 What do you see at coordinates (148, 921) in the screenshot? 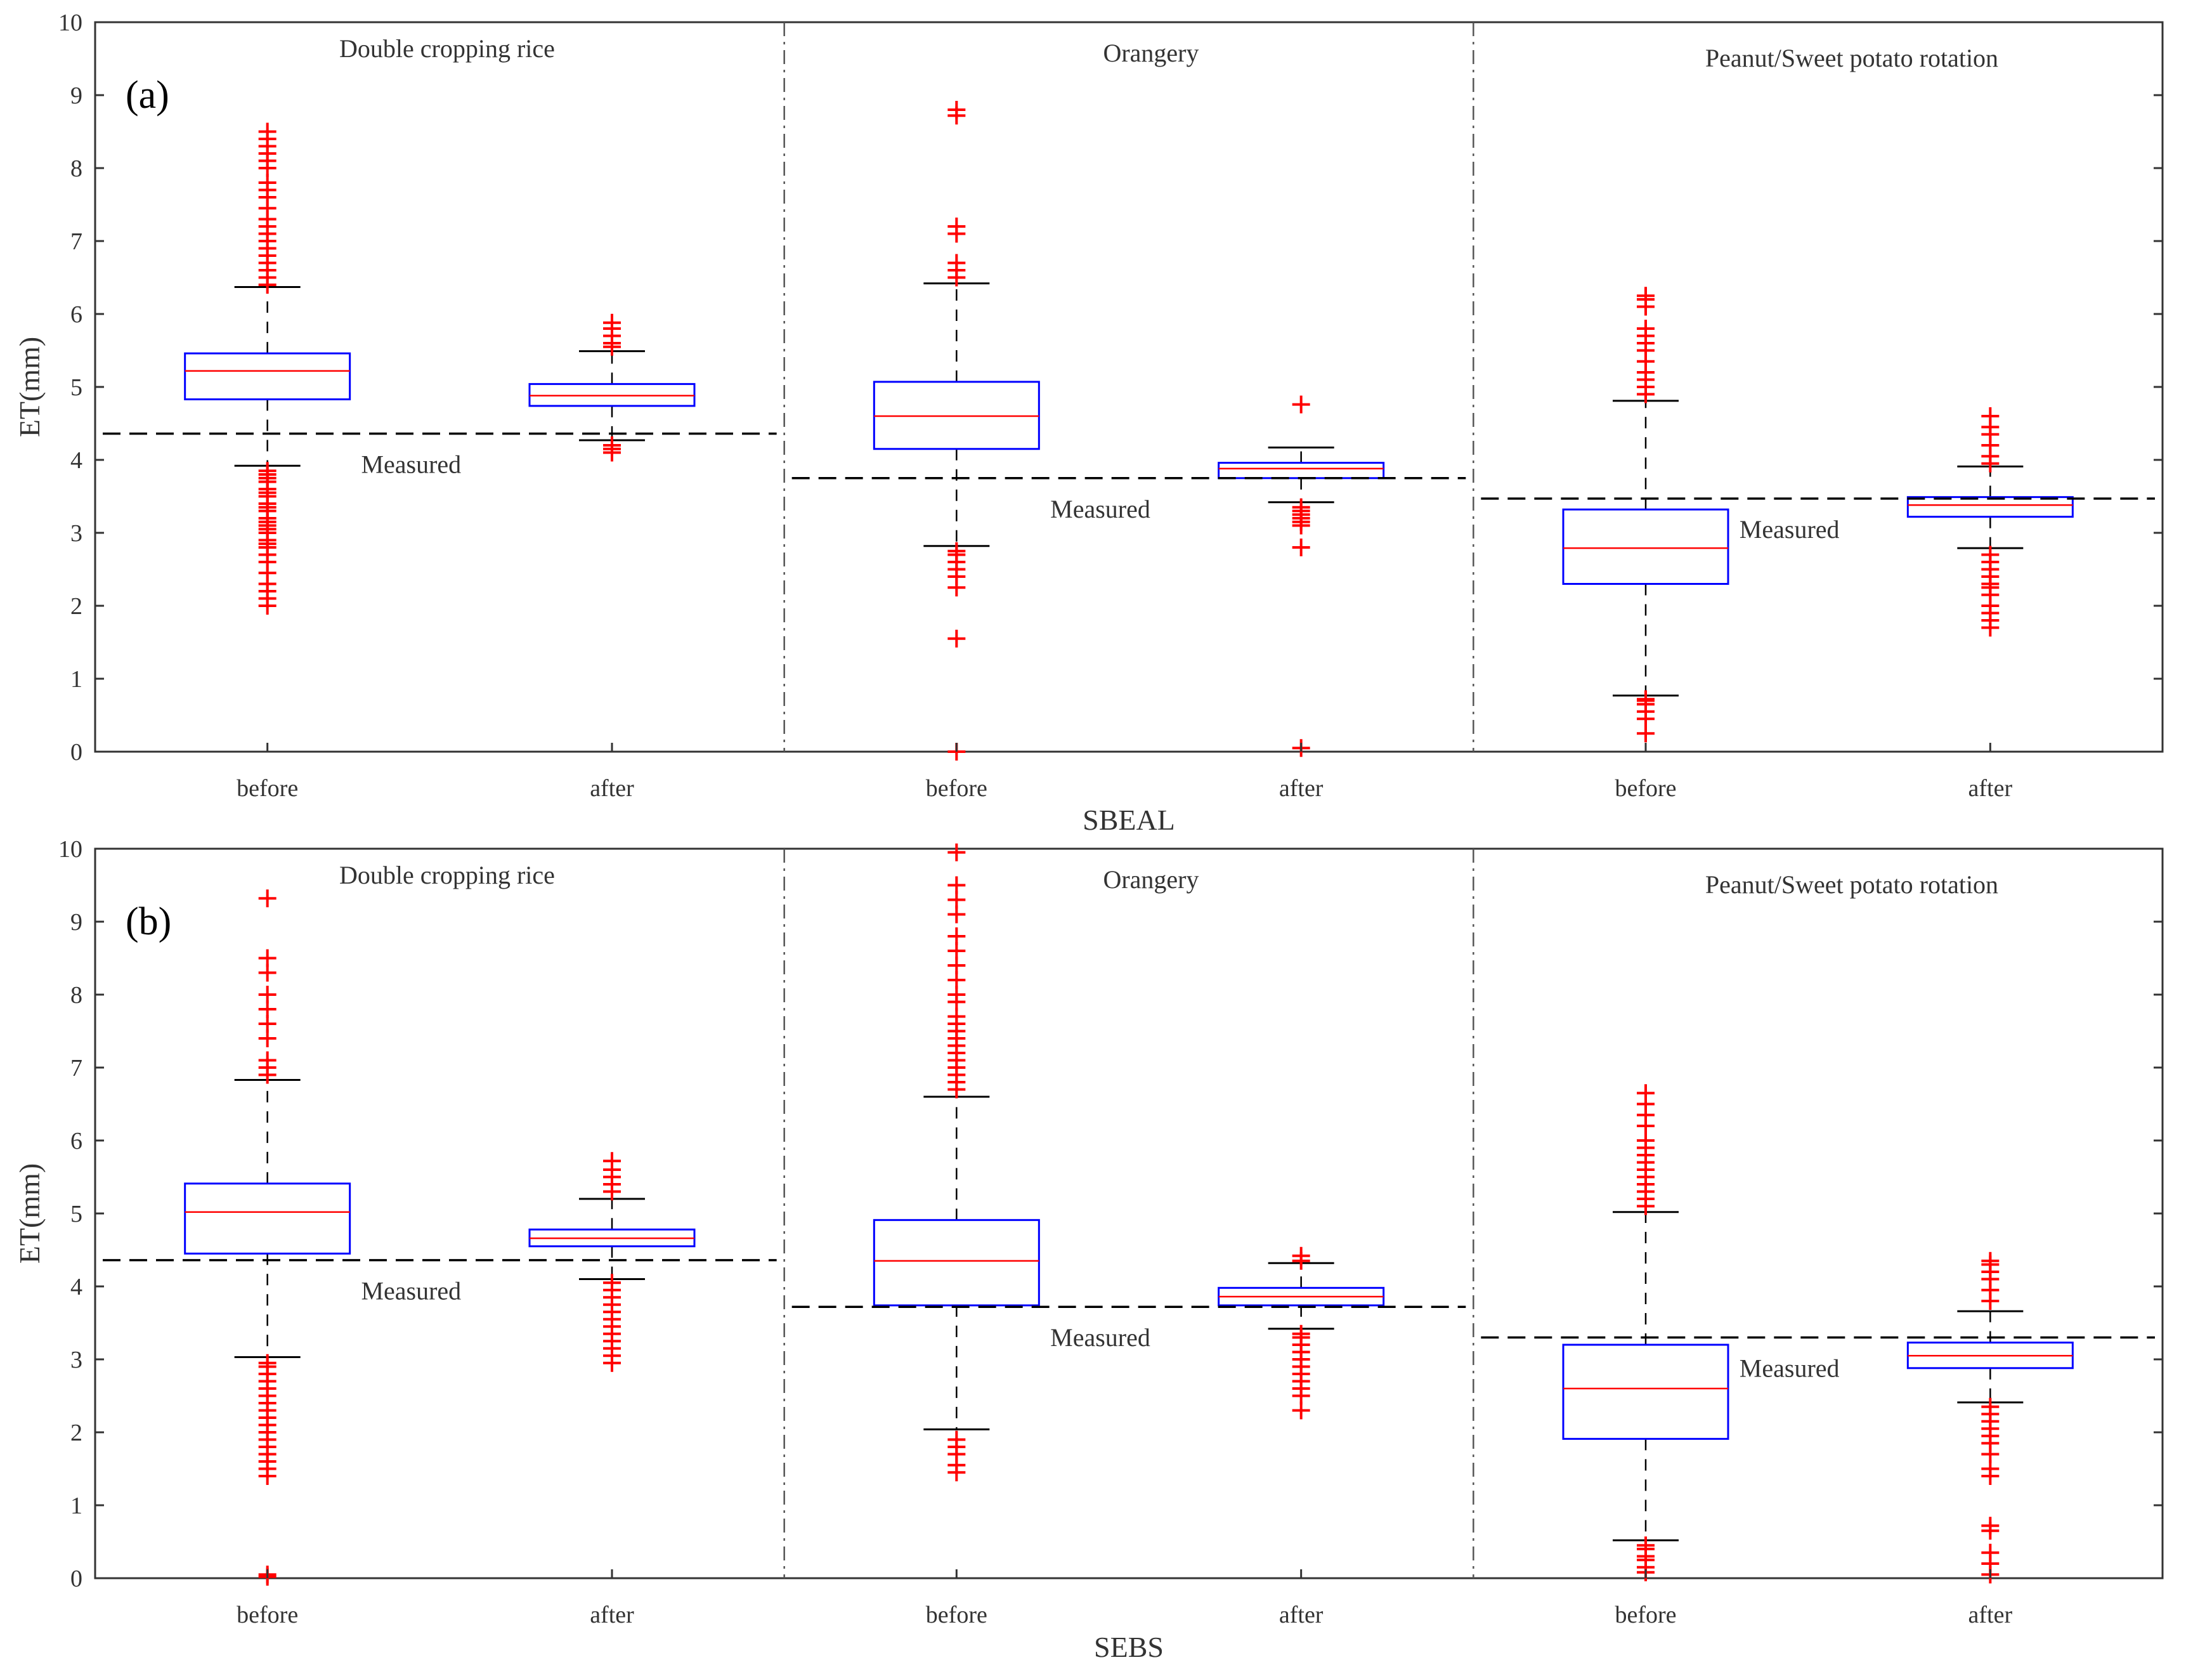
I see `panel-label: (b)` at bounding box center [148, 921].